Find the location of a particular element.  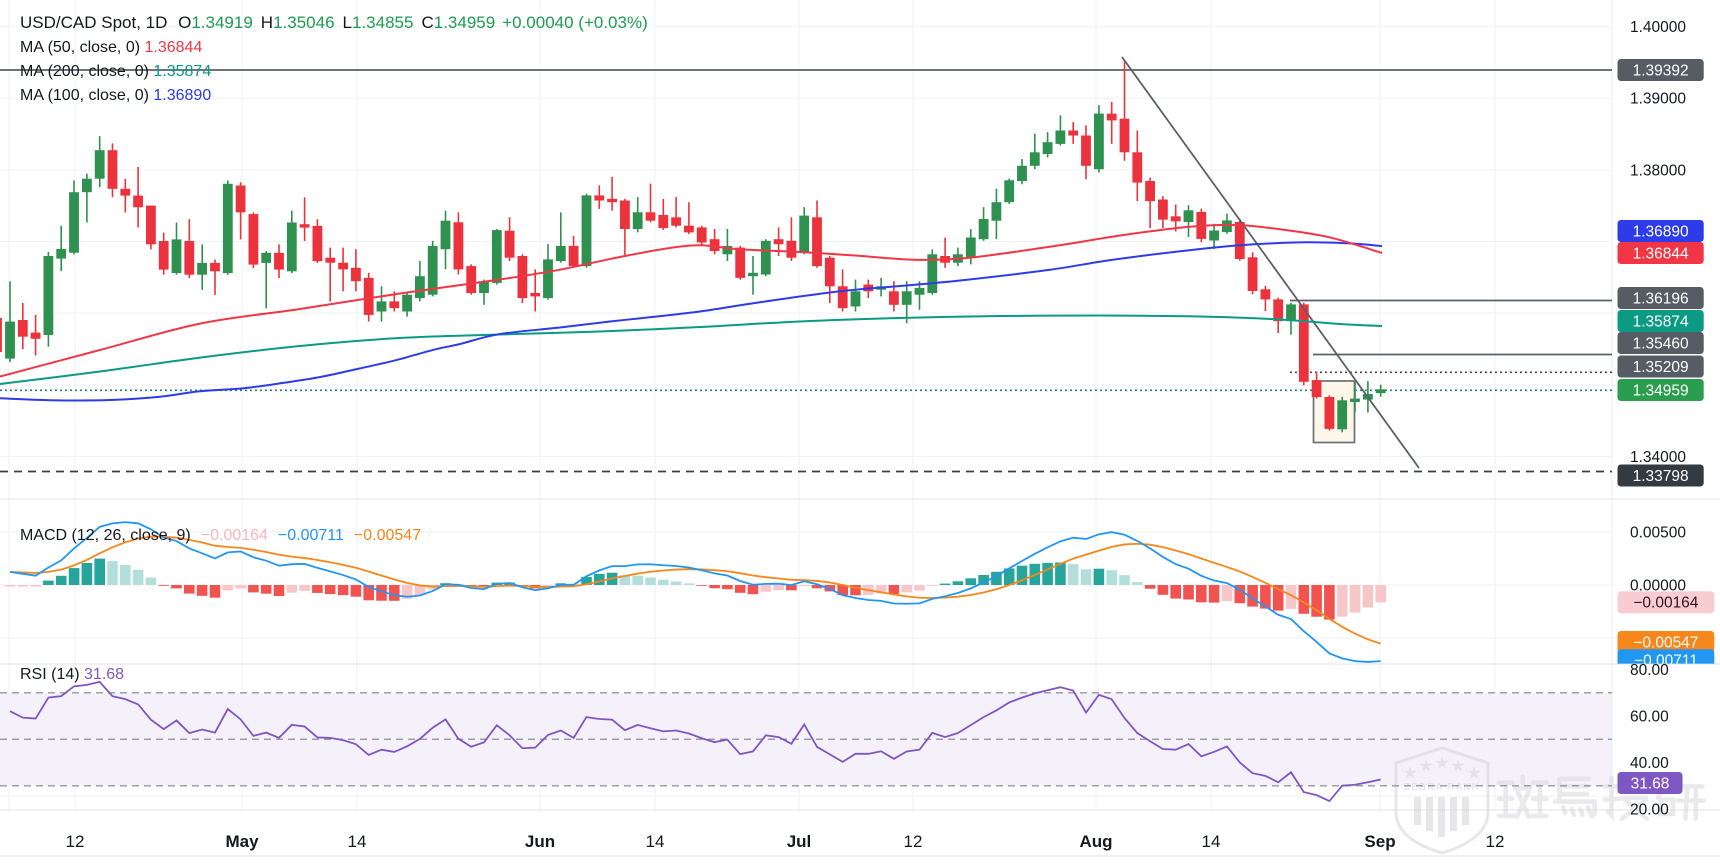

svg-text: Sep is located at coordinates (1379, 841).